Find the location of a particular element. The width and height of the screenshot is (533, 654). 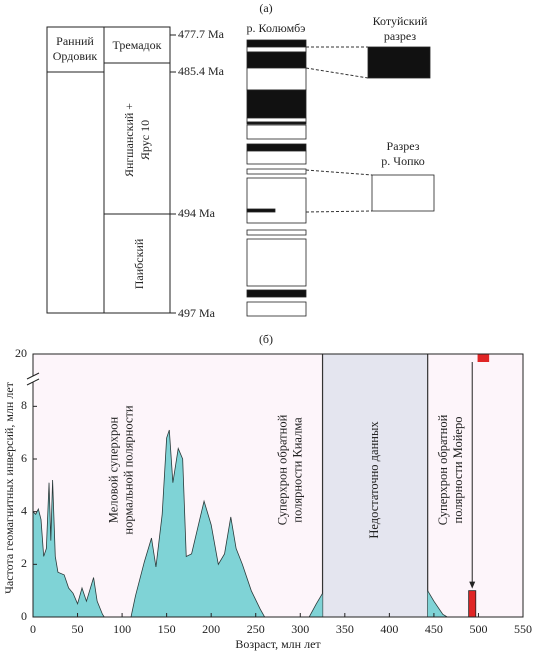

stage-label: Паибский is located at coordinates (139, 263).